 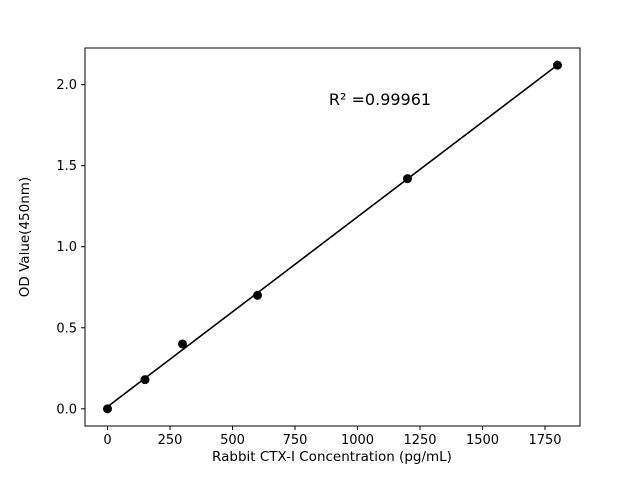 I want to click on x-tick-label: 1000, so click(x=357, y=440).